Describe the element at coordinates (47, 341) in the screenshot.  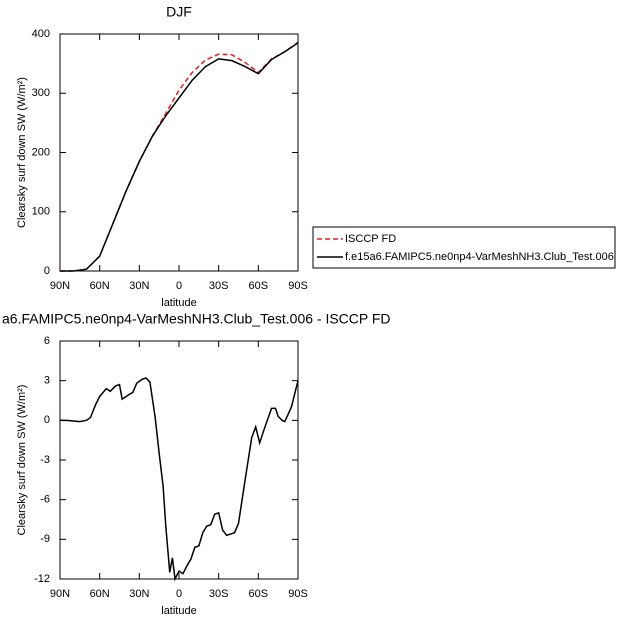
I see `y-tick-label: 6` at that location.